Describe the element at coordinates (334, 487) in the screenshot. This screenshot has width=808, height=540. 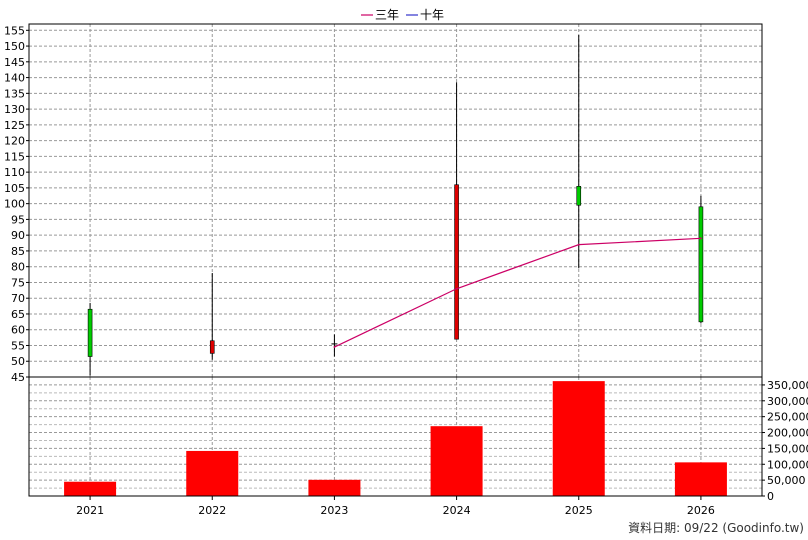
I see `volume-bar-2023` at that location.